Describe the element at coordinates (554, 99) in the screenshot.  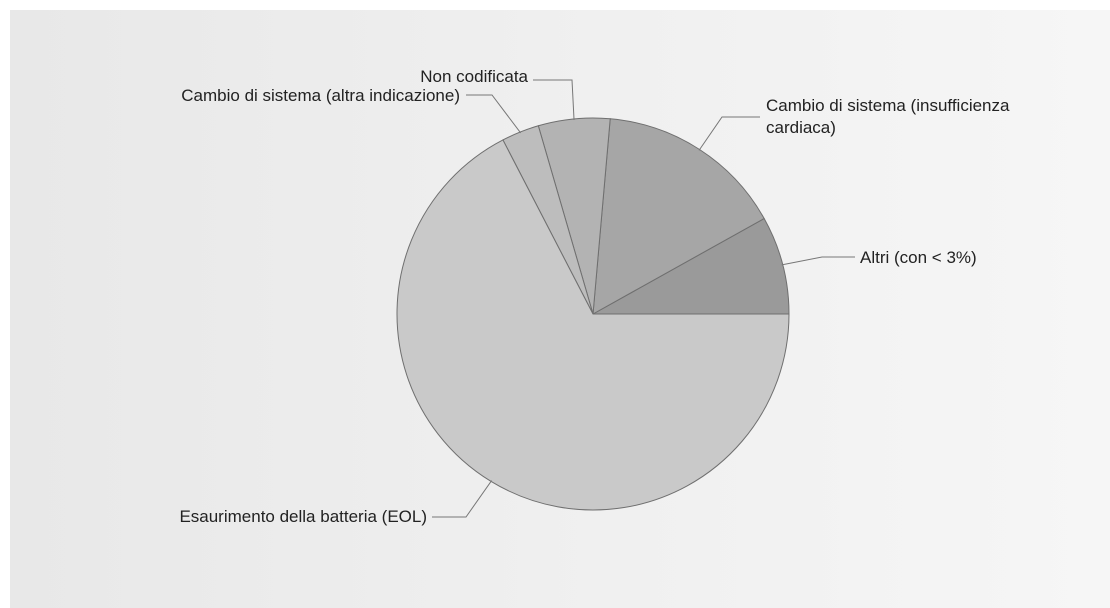
I see `leader-line-non-codificata` at that location.